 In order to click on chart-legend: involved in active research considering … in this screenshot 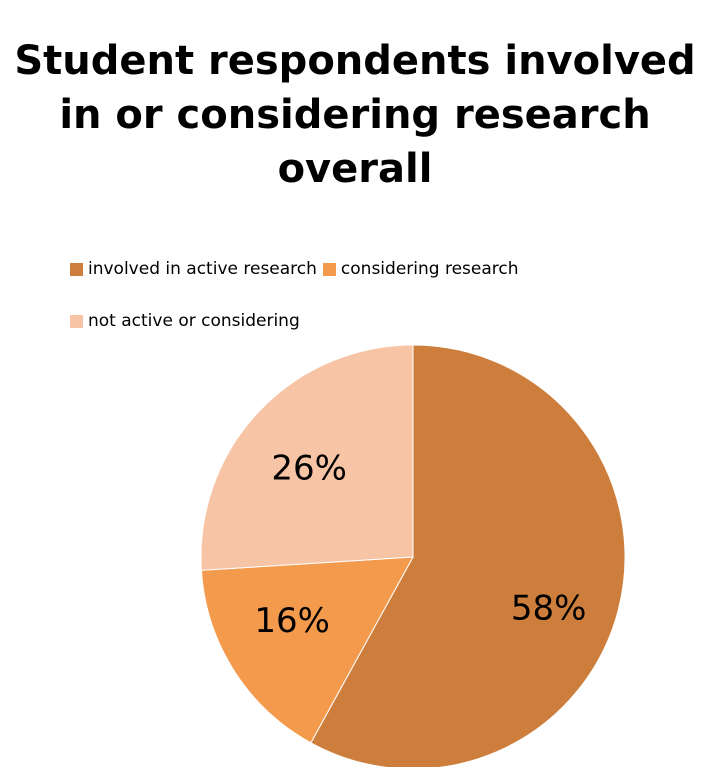, I will do `click(370, 308)`.